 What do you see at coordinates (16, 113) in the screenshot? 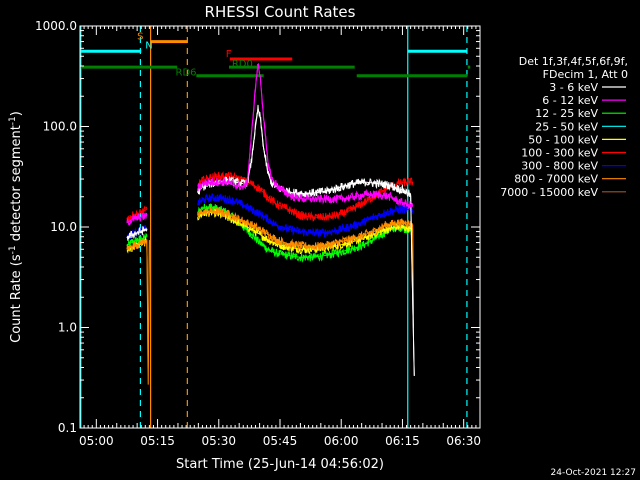
I see `y-axis-label-end: )` at bounding box center [16, 113].